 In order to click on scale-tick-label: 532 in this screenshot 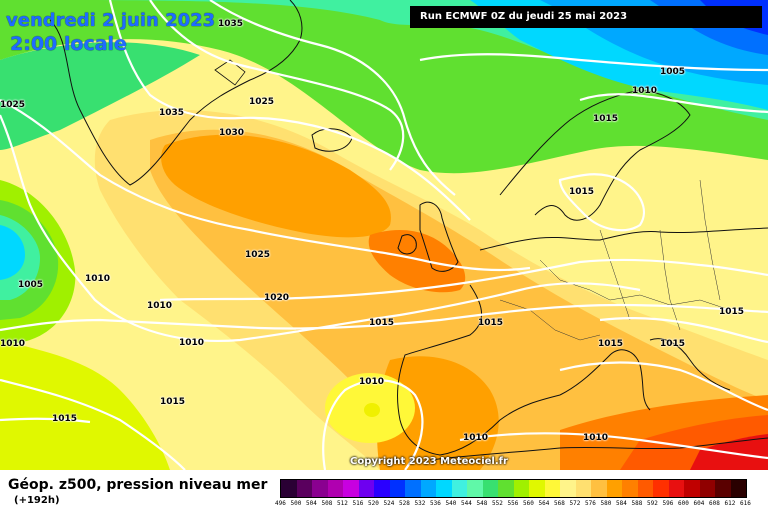, I will do `click(420, 503)`.